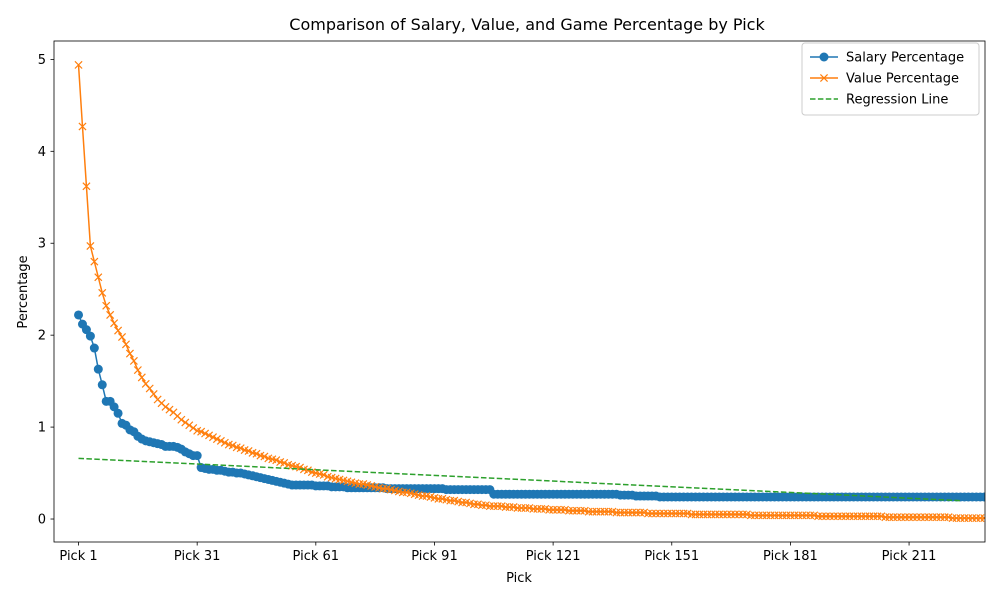 The image size is (1000, 600). Describe the element at coordinates (824, 57) in the screenshot. I see `legend-salary-percentage-marker` at that location.